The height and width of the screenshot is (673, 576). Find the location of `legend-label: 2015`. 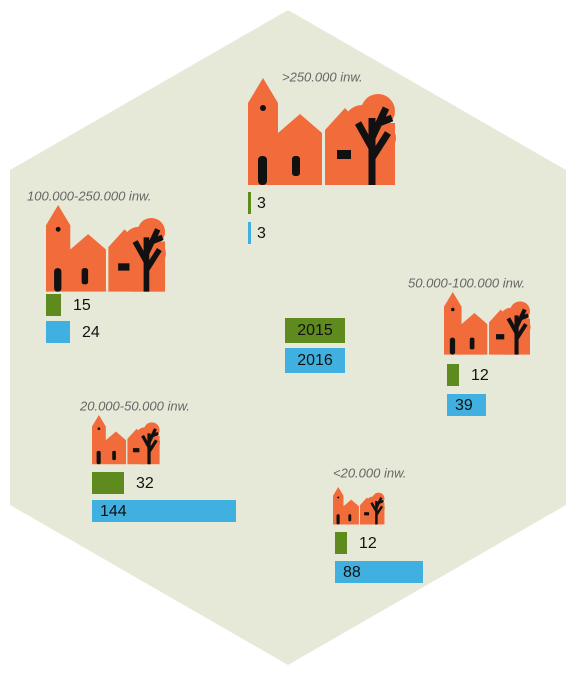

legend-label: 2015 is located at coordinates (315, 330).